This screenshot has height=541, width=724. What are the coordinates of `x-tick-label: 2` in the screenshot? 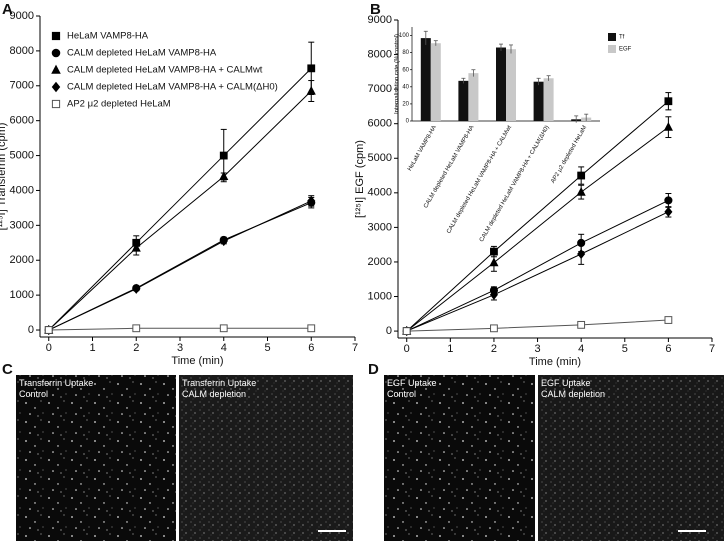 It's located at (494, 349).